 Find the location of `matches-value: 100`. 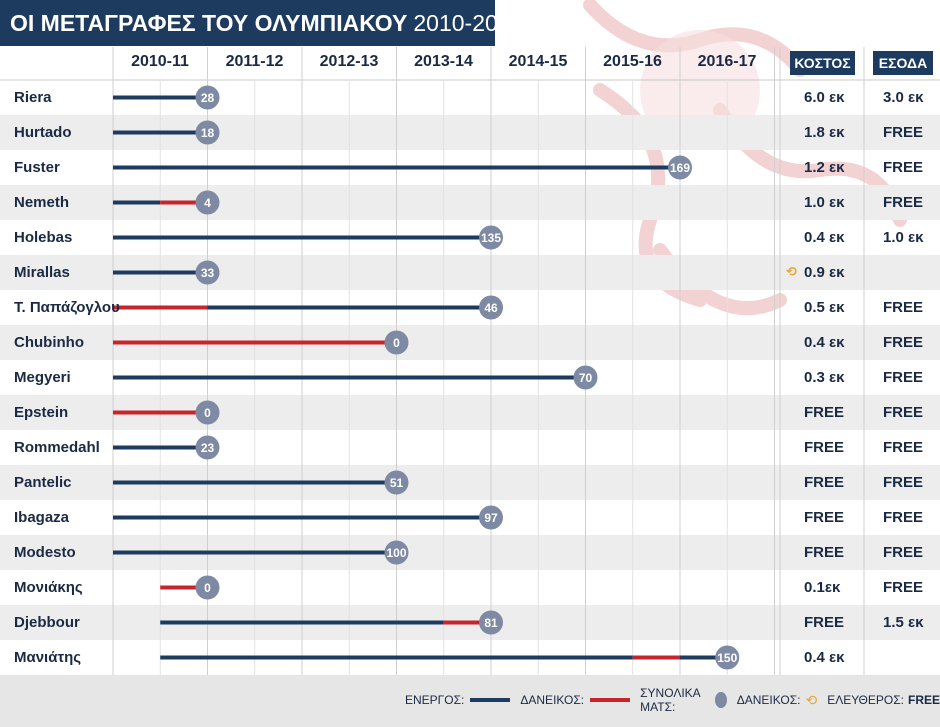

matches-value: 100 is located at coordinates (396, 553).